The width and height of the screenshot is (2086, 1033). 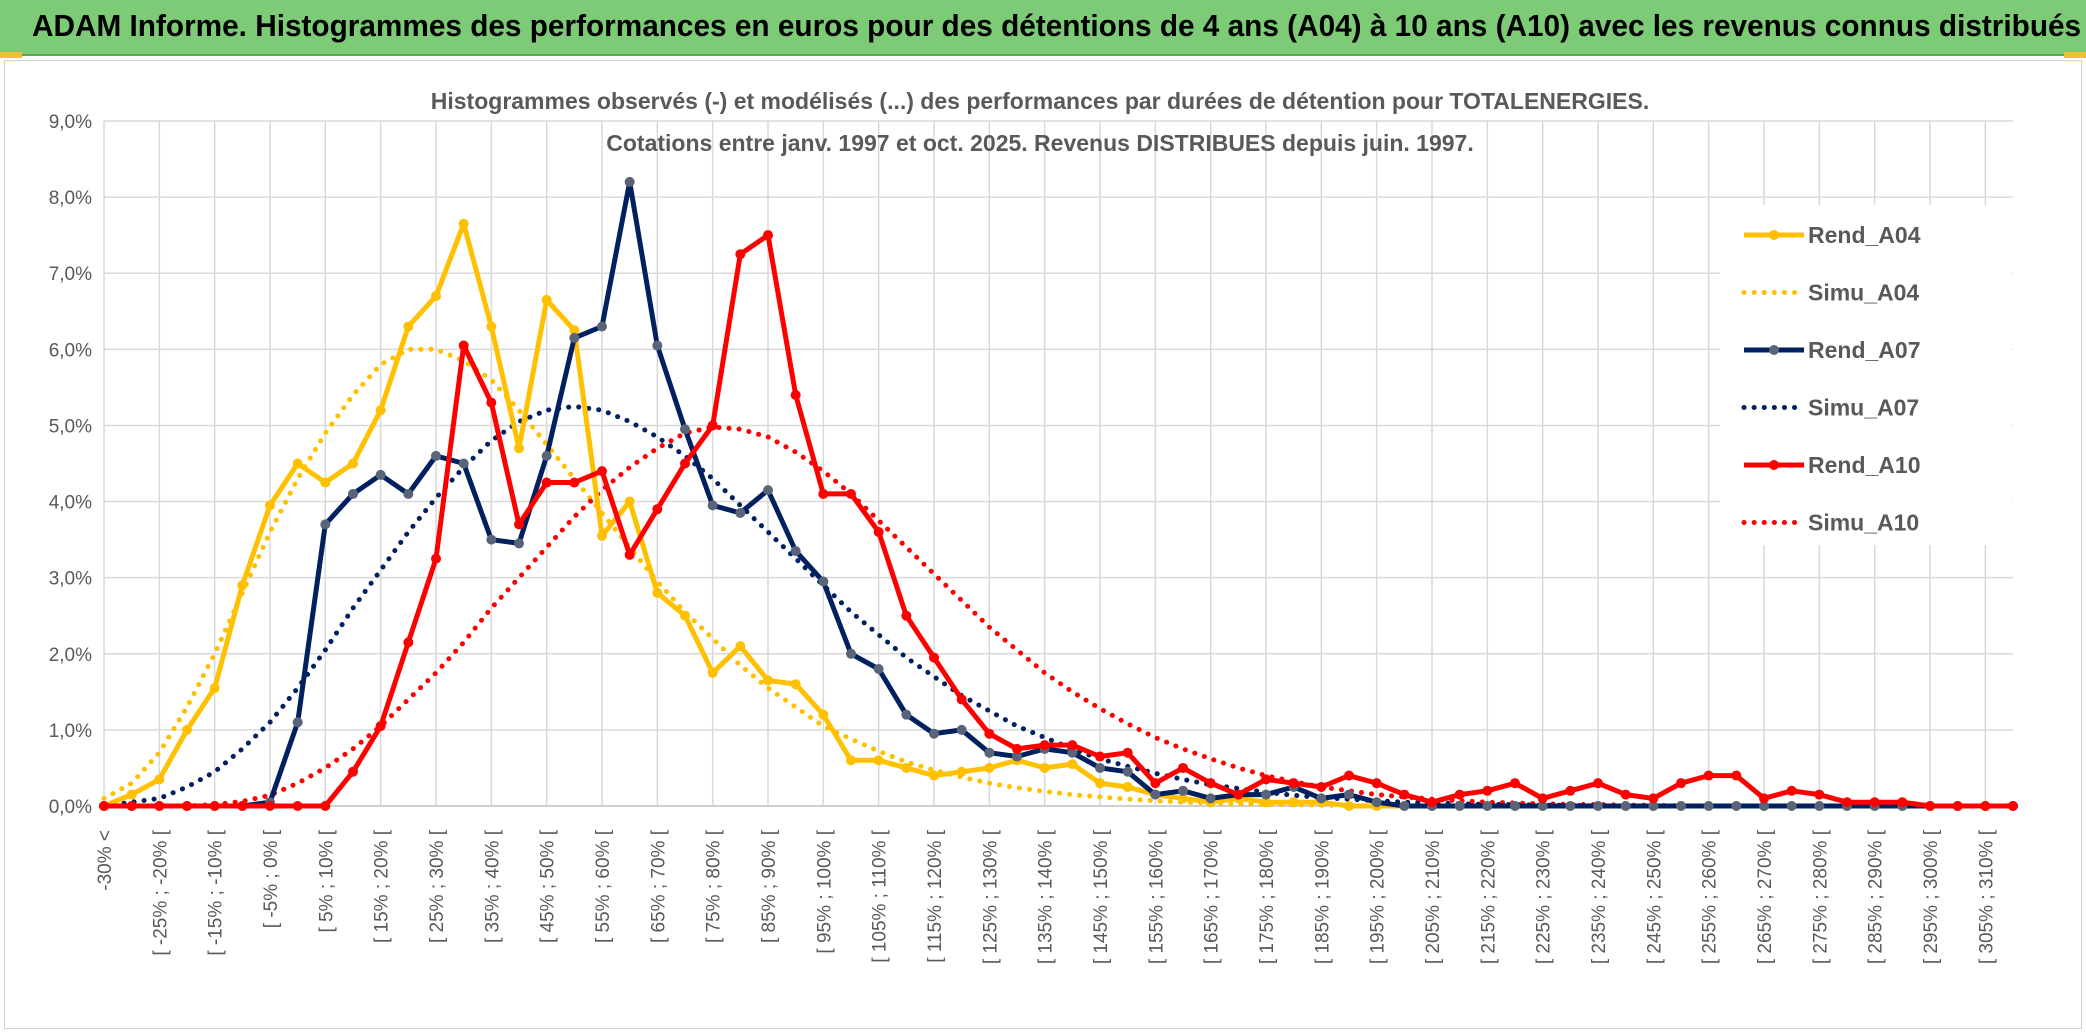 What do you see at coordinates (70, 198) in the screenshot?
I see `y-tick-label: 8,0%` at bounding box center [70, 198].